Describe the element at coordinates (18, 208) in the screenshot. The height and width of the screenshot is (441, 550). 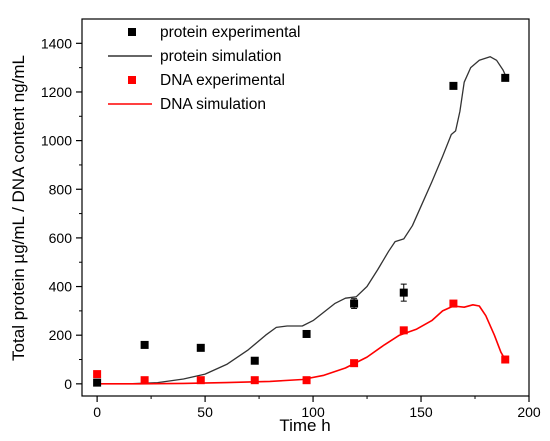
I see `y-axis-title: Total protein µg/mL / DNA content ng/mL` at that location.